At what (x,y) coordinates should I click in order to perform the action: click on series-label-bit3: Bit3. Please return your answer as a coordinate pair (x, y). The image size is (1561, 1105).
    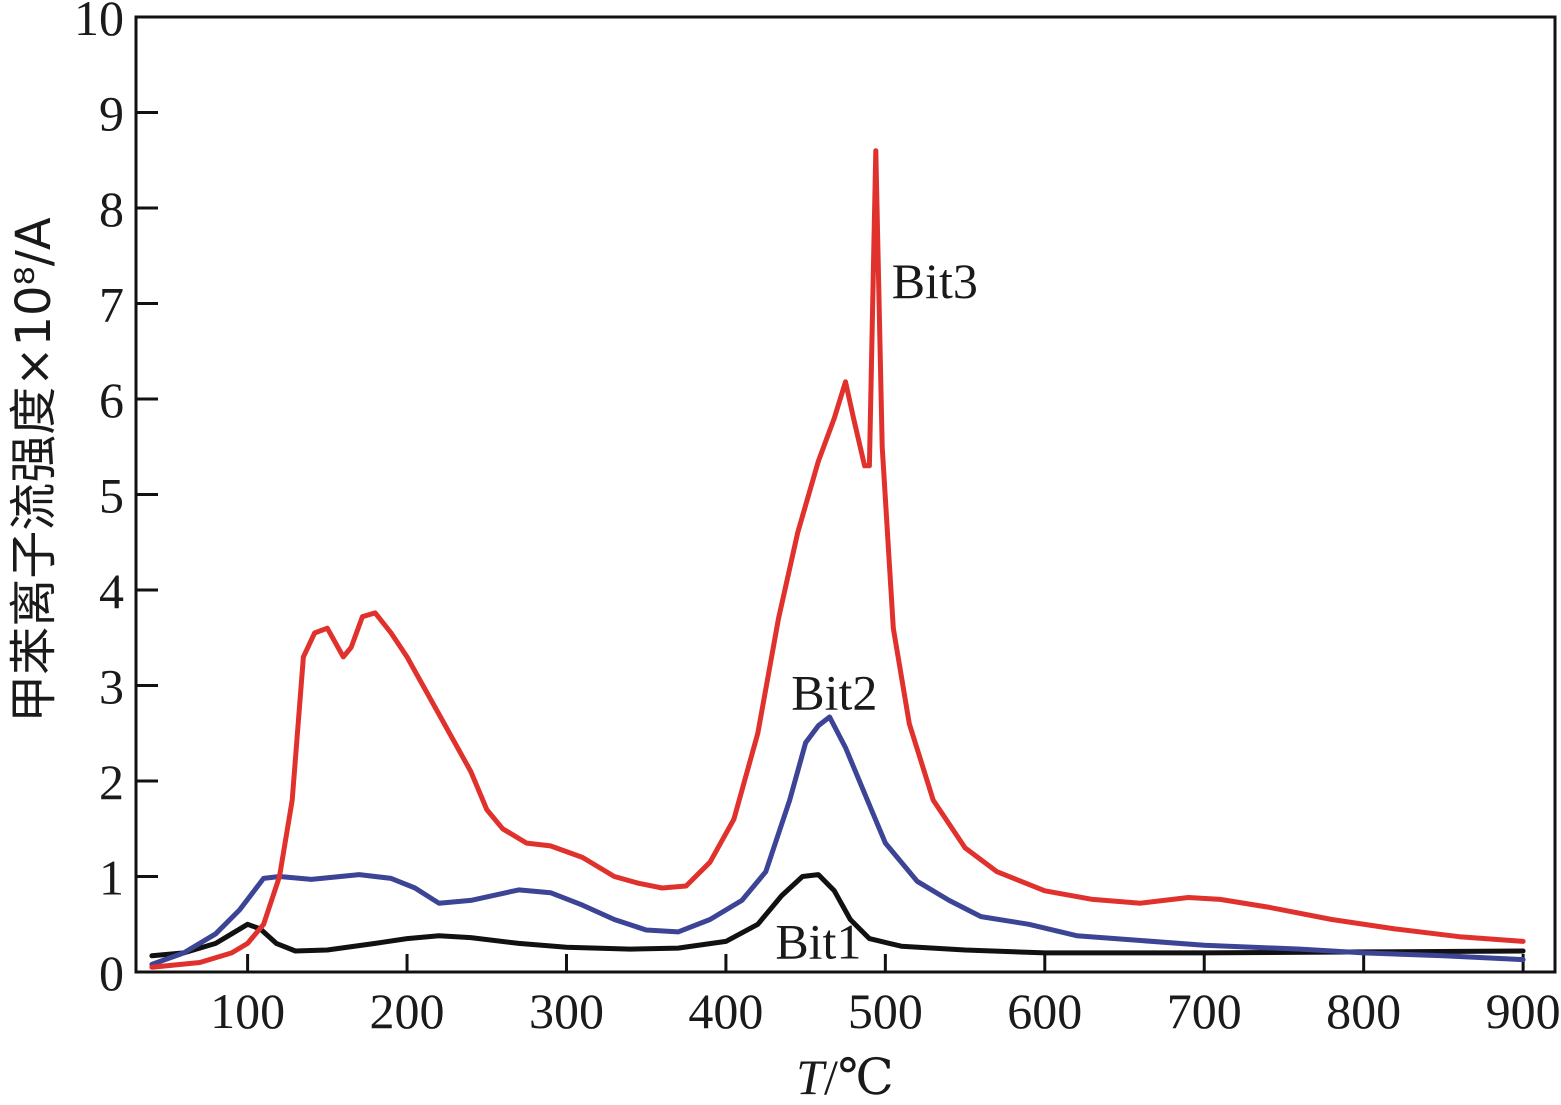
    Looking at the image, I should click on (935, 281).